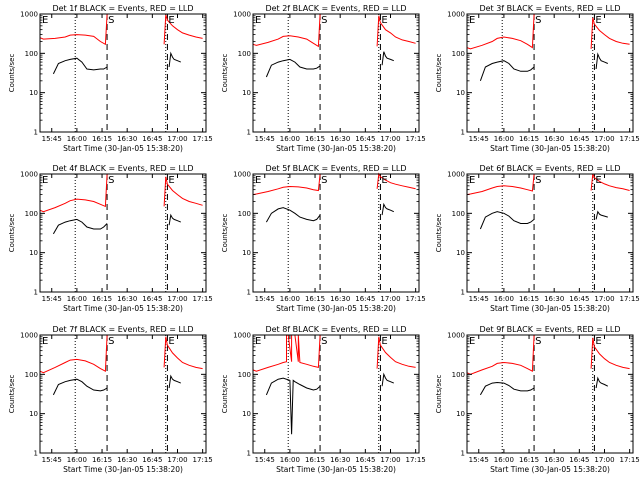 Image resolution: width=640 pixels, height=480 pixels. Describe the element at coordinates (122, 8) in the screenshot. I see `panel-title: Det 1f BLACK = Events, RED = LLD` at that location.